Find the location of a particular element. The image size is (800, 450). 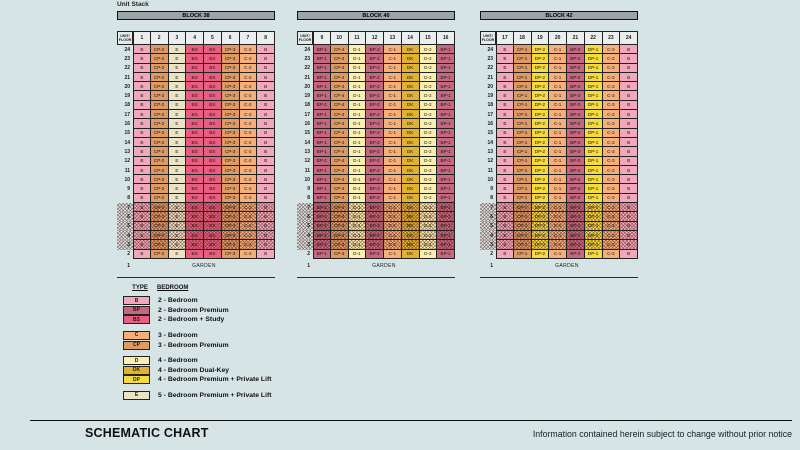

floor-label: 8 is located at coordinates (308, 198).